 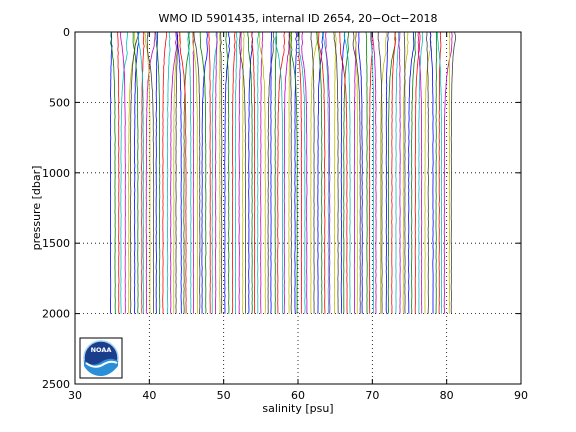 I want to click on x-tick-label: 60, so click(x=298, y=395).